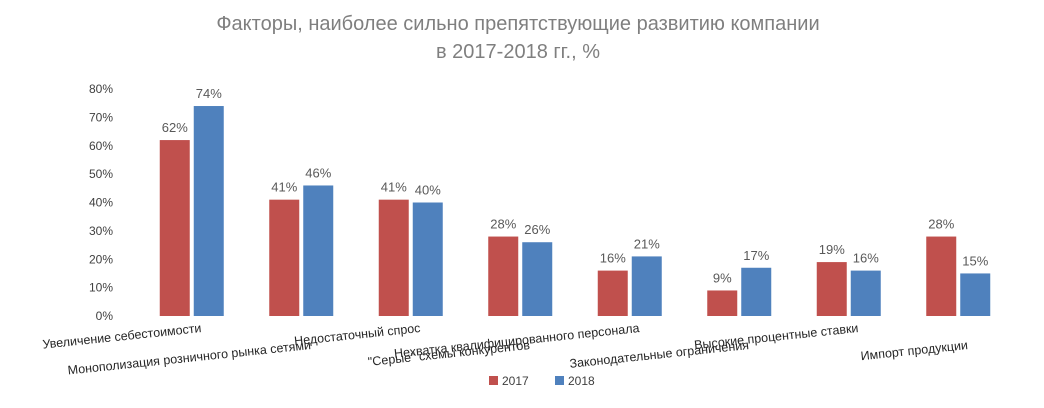 The height and width of the screenshot is (408, 1044). Describe the element at coordinates (914, 350) in the screenshot. I see `category-label: Импорт продукции` at that location.